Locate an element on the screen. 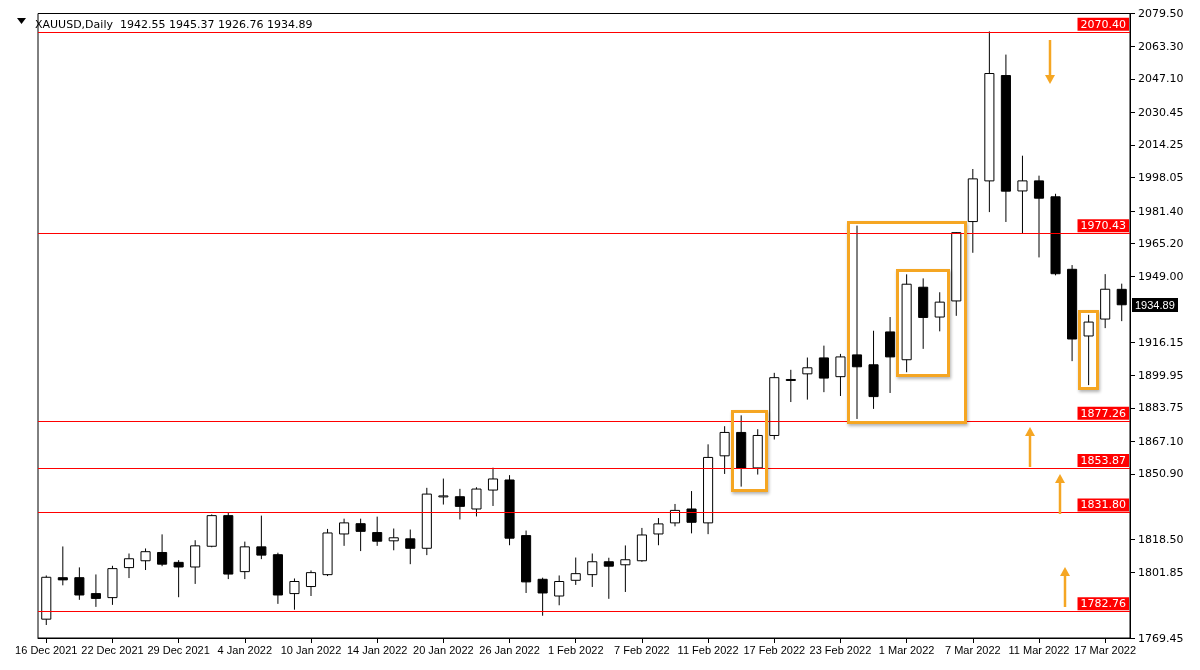  x-tick-label: 1 Feb 2022 is located at coordinates (575, 649).